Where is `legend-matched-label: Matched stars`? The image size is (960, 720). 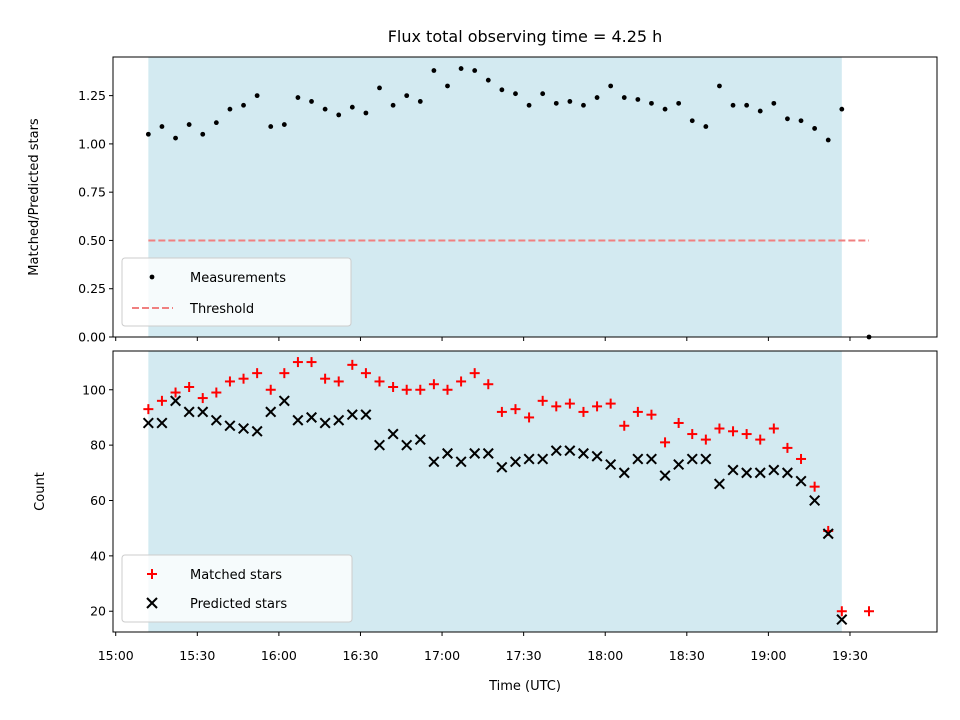 legend-matched-label: Matched stars is located at coordinates (236, 575).